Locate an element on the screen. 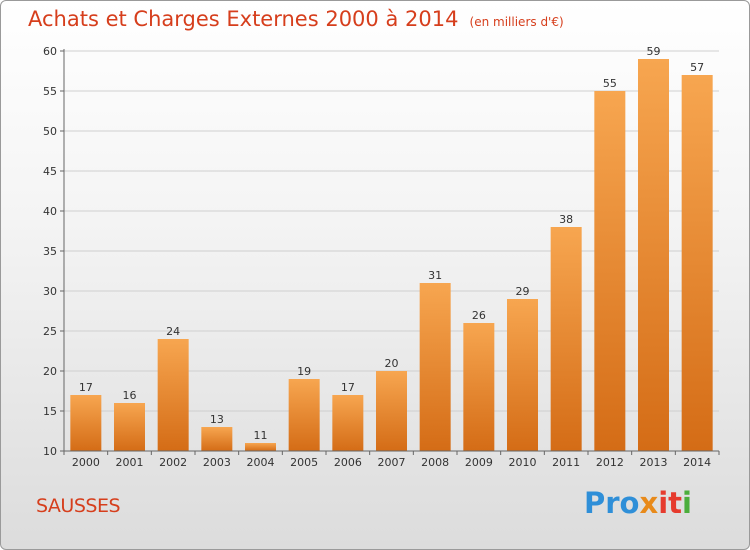 Image resolution: width=750 pixels, height=550 pixels. x-tick-label: 2005 is located at coordinates (304, 462).